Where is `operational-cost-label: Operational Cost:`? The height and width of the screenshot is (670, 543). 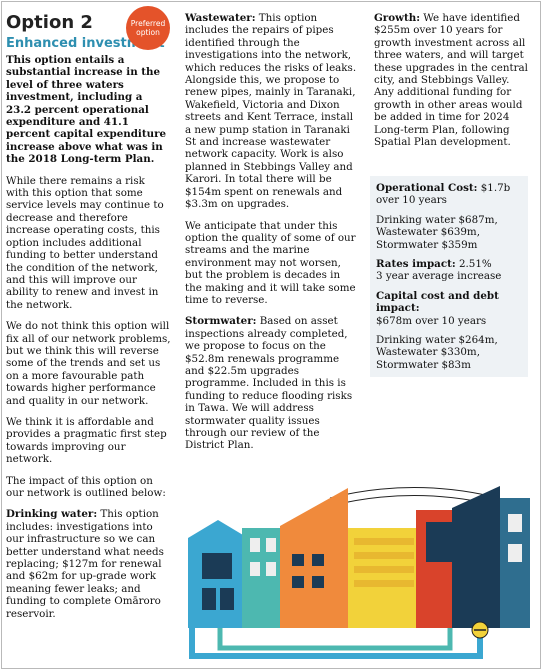
operational-cost-label: Operational Cost: is located at coordinates (427, 188).